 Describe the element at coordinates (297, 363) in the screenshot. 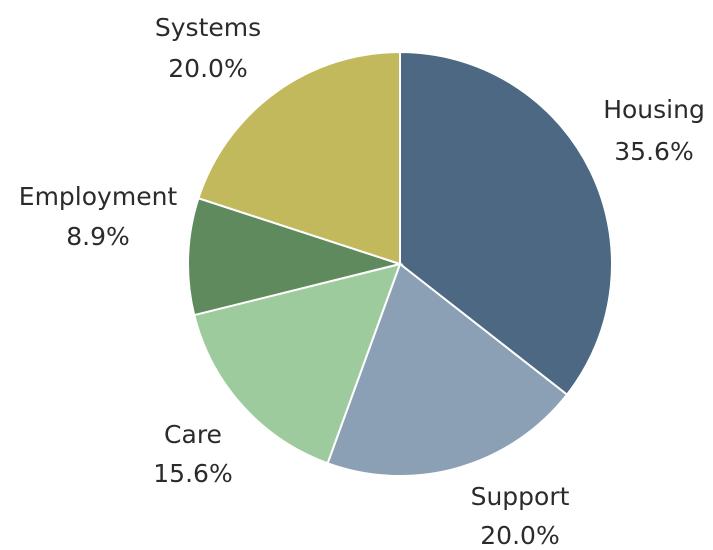

I see `pie-slice-care` at that location.